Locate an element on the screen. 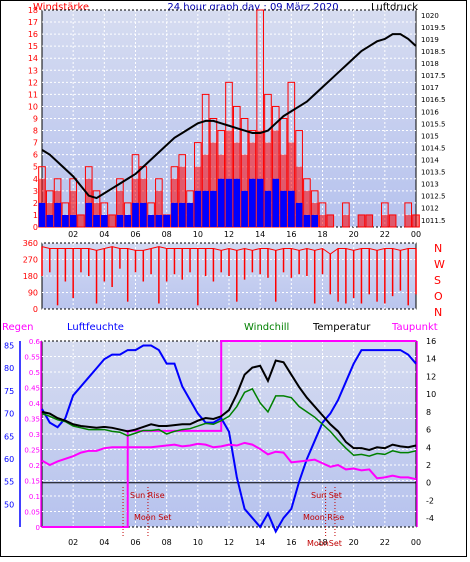  rain-tick-label: 0.55 is located at coordinates (32, 358).